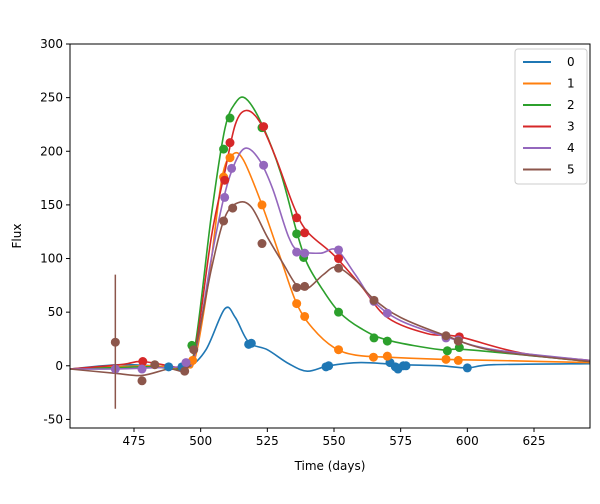 The image size is (600, 504). I want to click on y-tick-label: 50, so click(55, 312).